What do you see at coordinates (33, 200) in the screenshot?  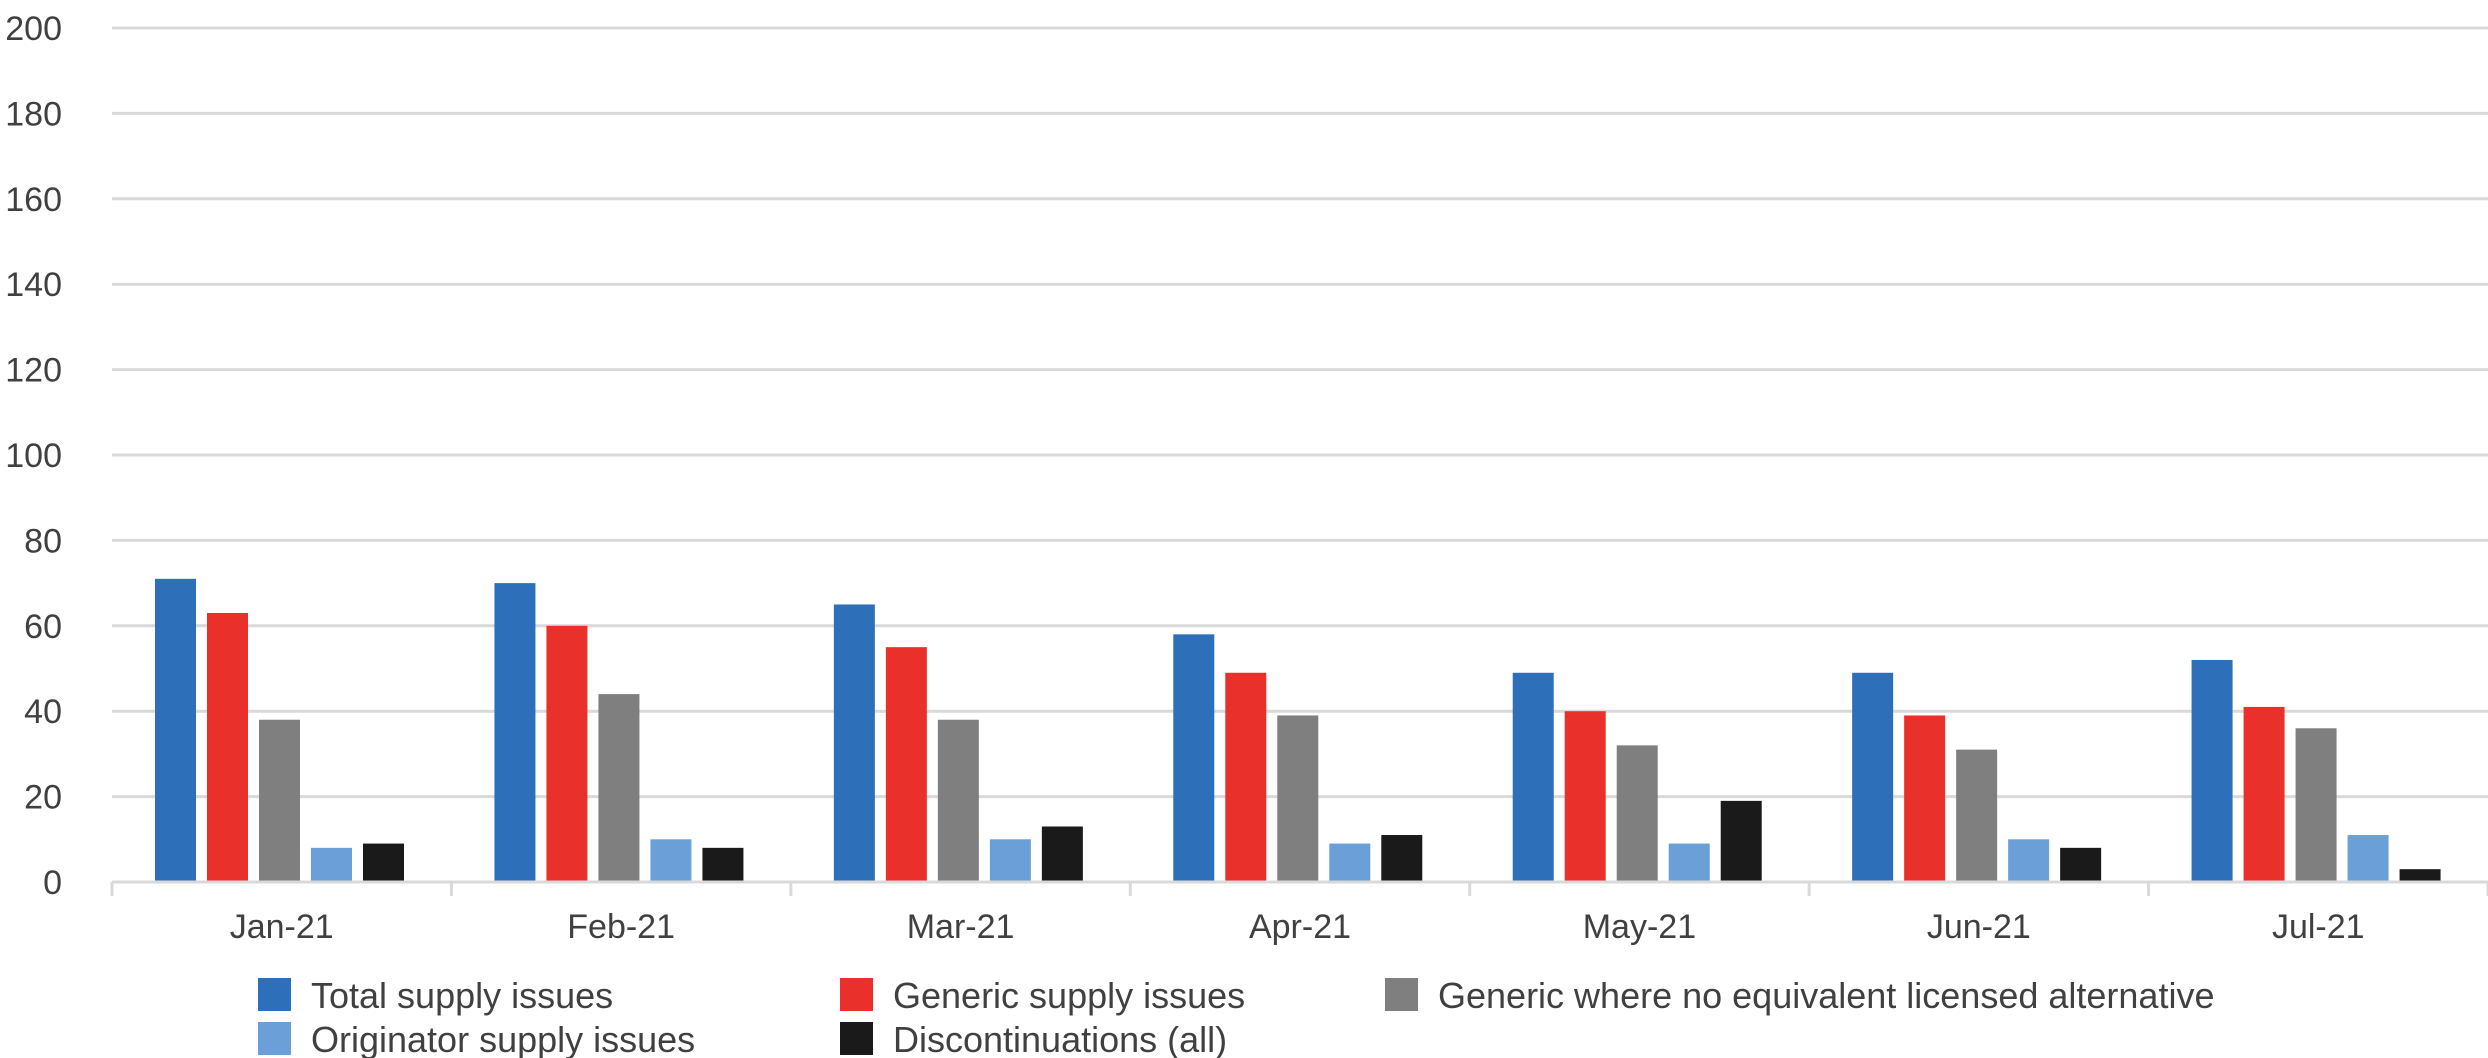 I see `y-tick-label: 160` at bounding box center [33, 200].